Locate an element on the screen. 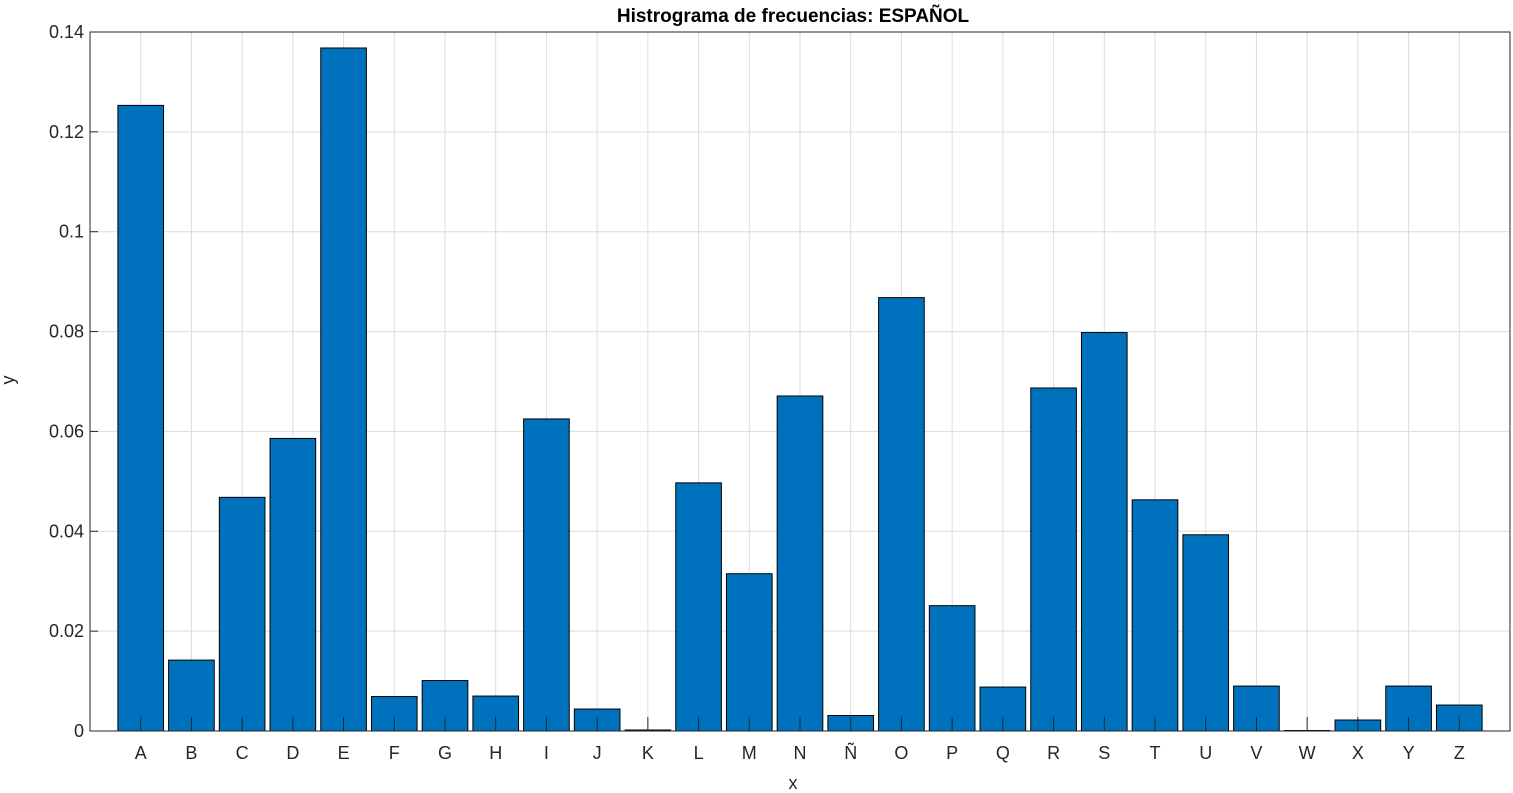 This screenshot has width=1513, height=793. x-tick-label: A is located at coordinates (141, 753).